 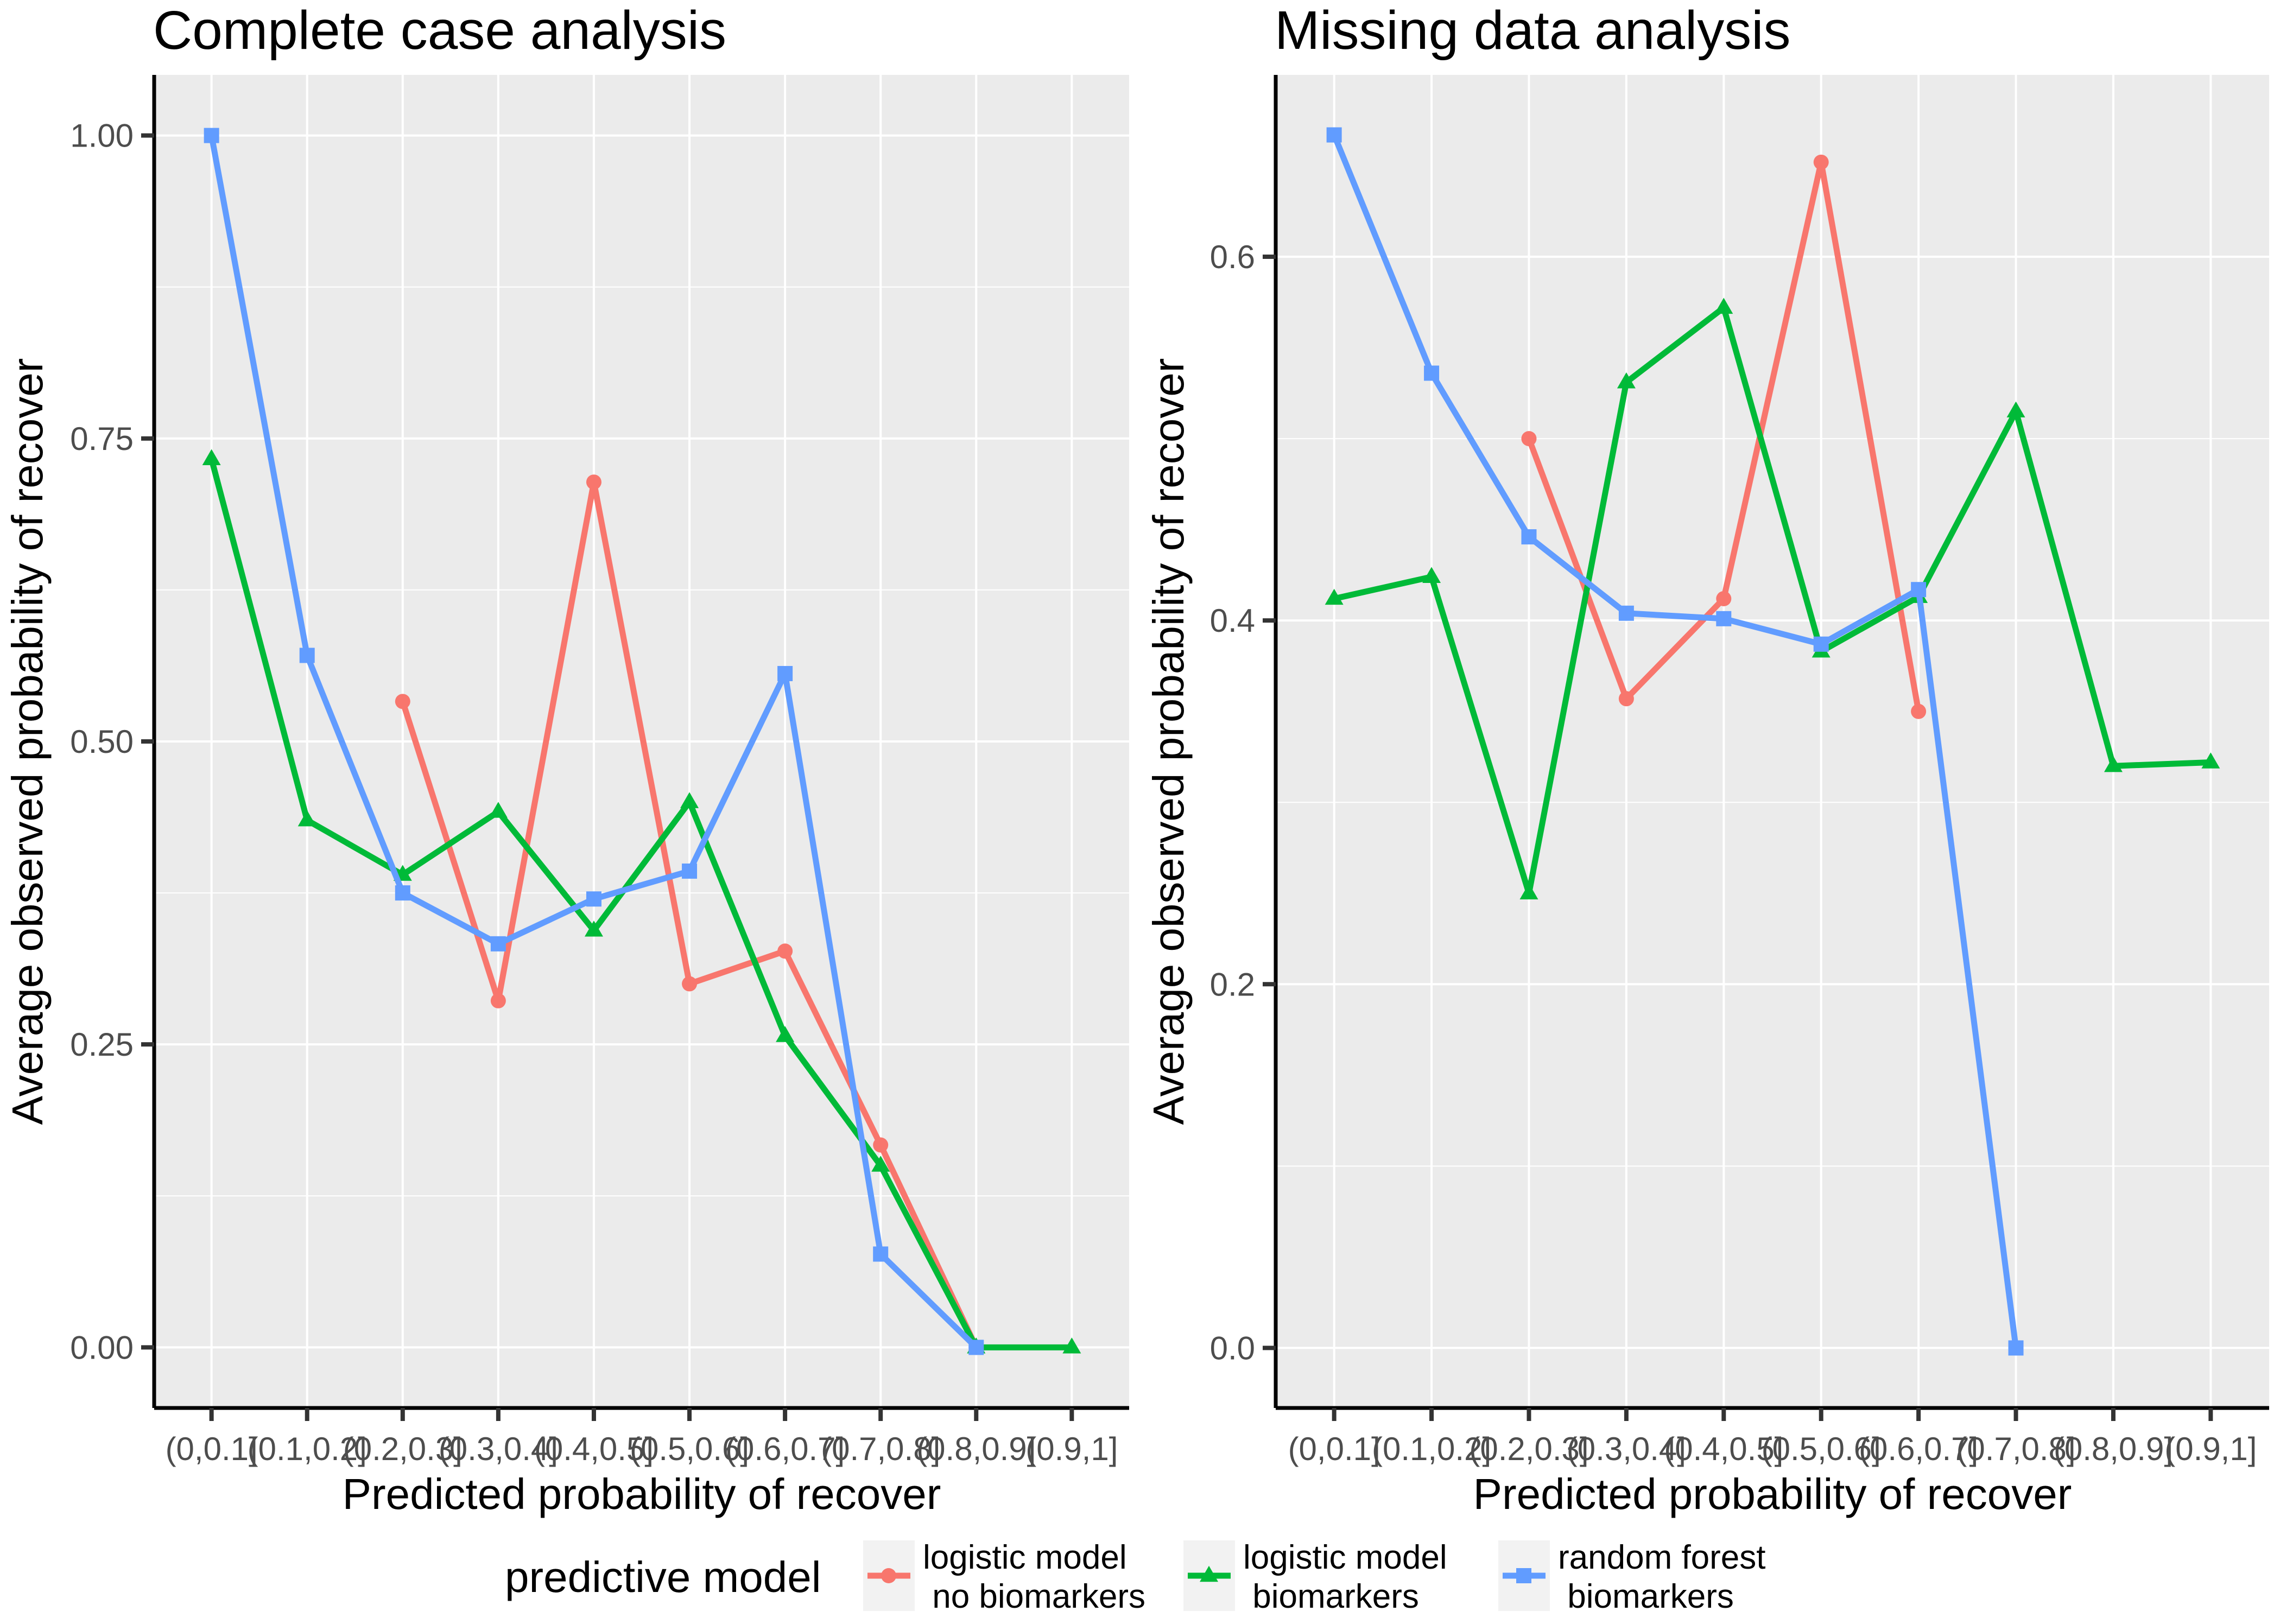 What do you see at coordinates (1004, 1577) in the screenshot?
I see `legend-item-1: logistic model no biomarkers` at bounding box center [1004, 1577].